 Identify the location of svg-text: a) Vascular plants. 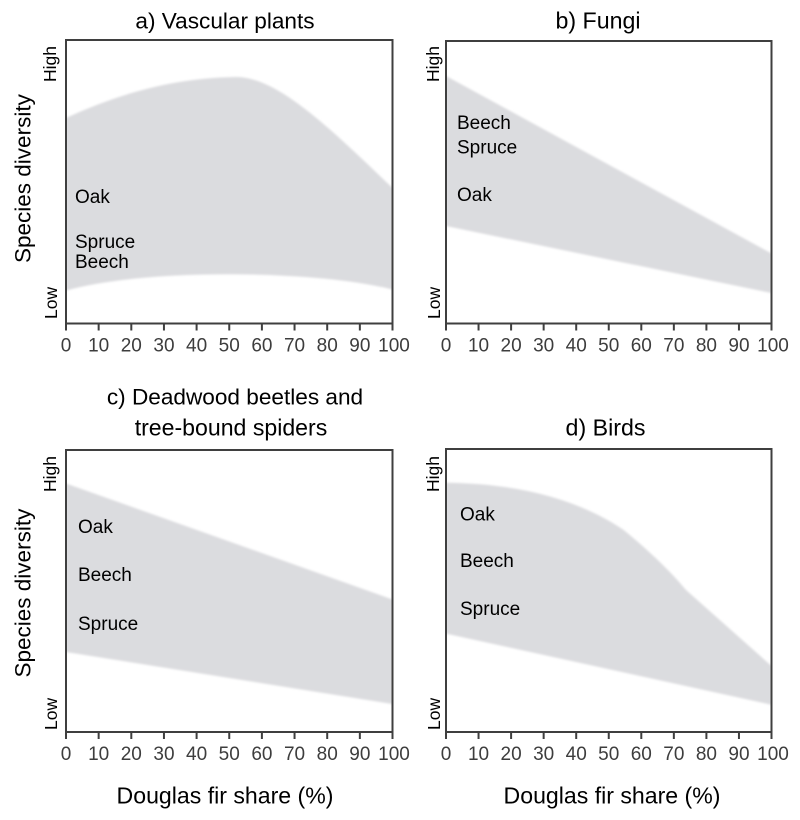
(224, 20).